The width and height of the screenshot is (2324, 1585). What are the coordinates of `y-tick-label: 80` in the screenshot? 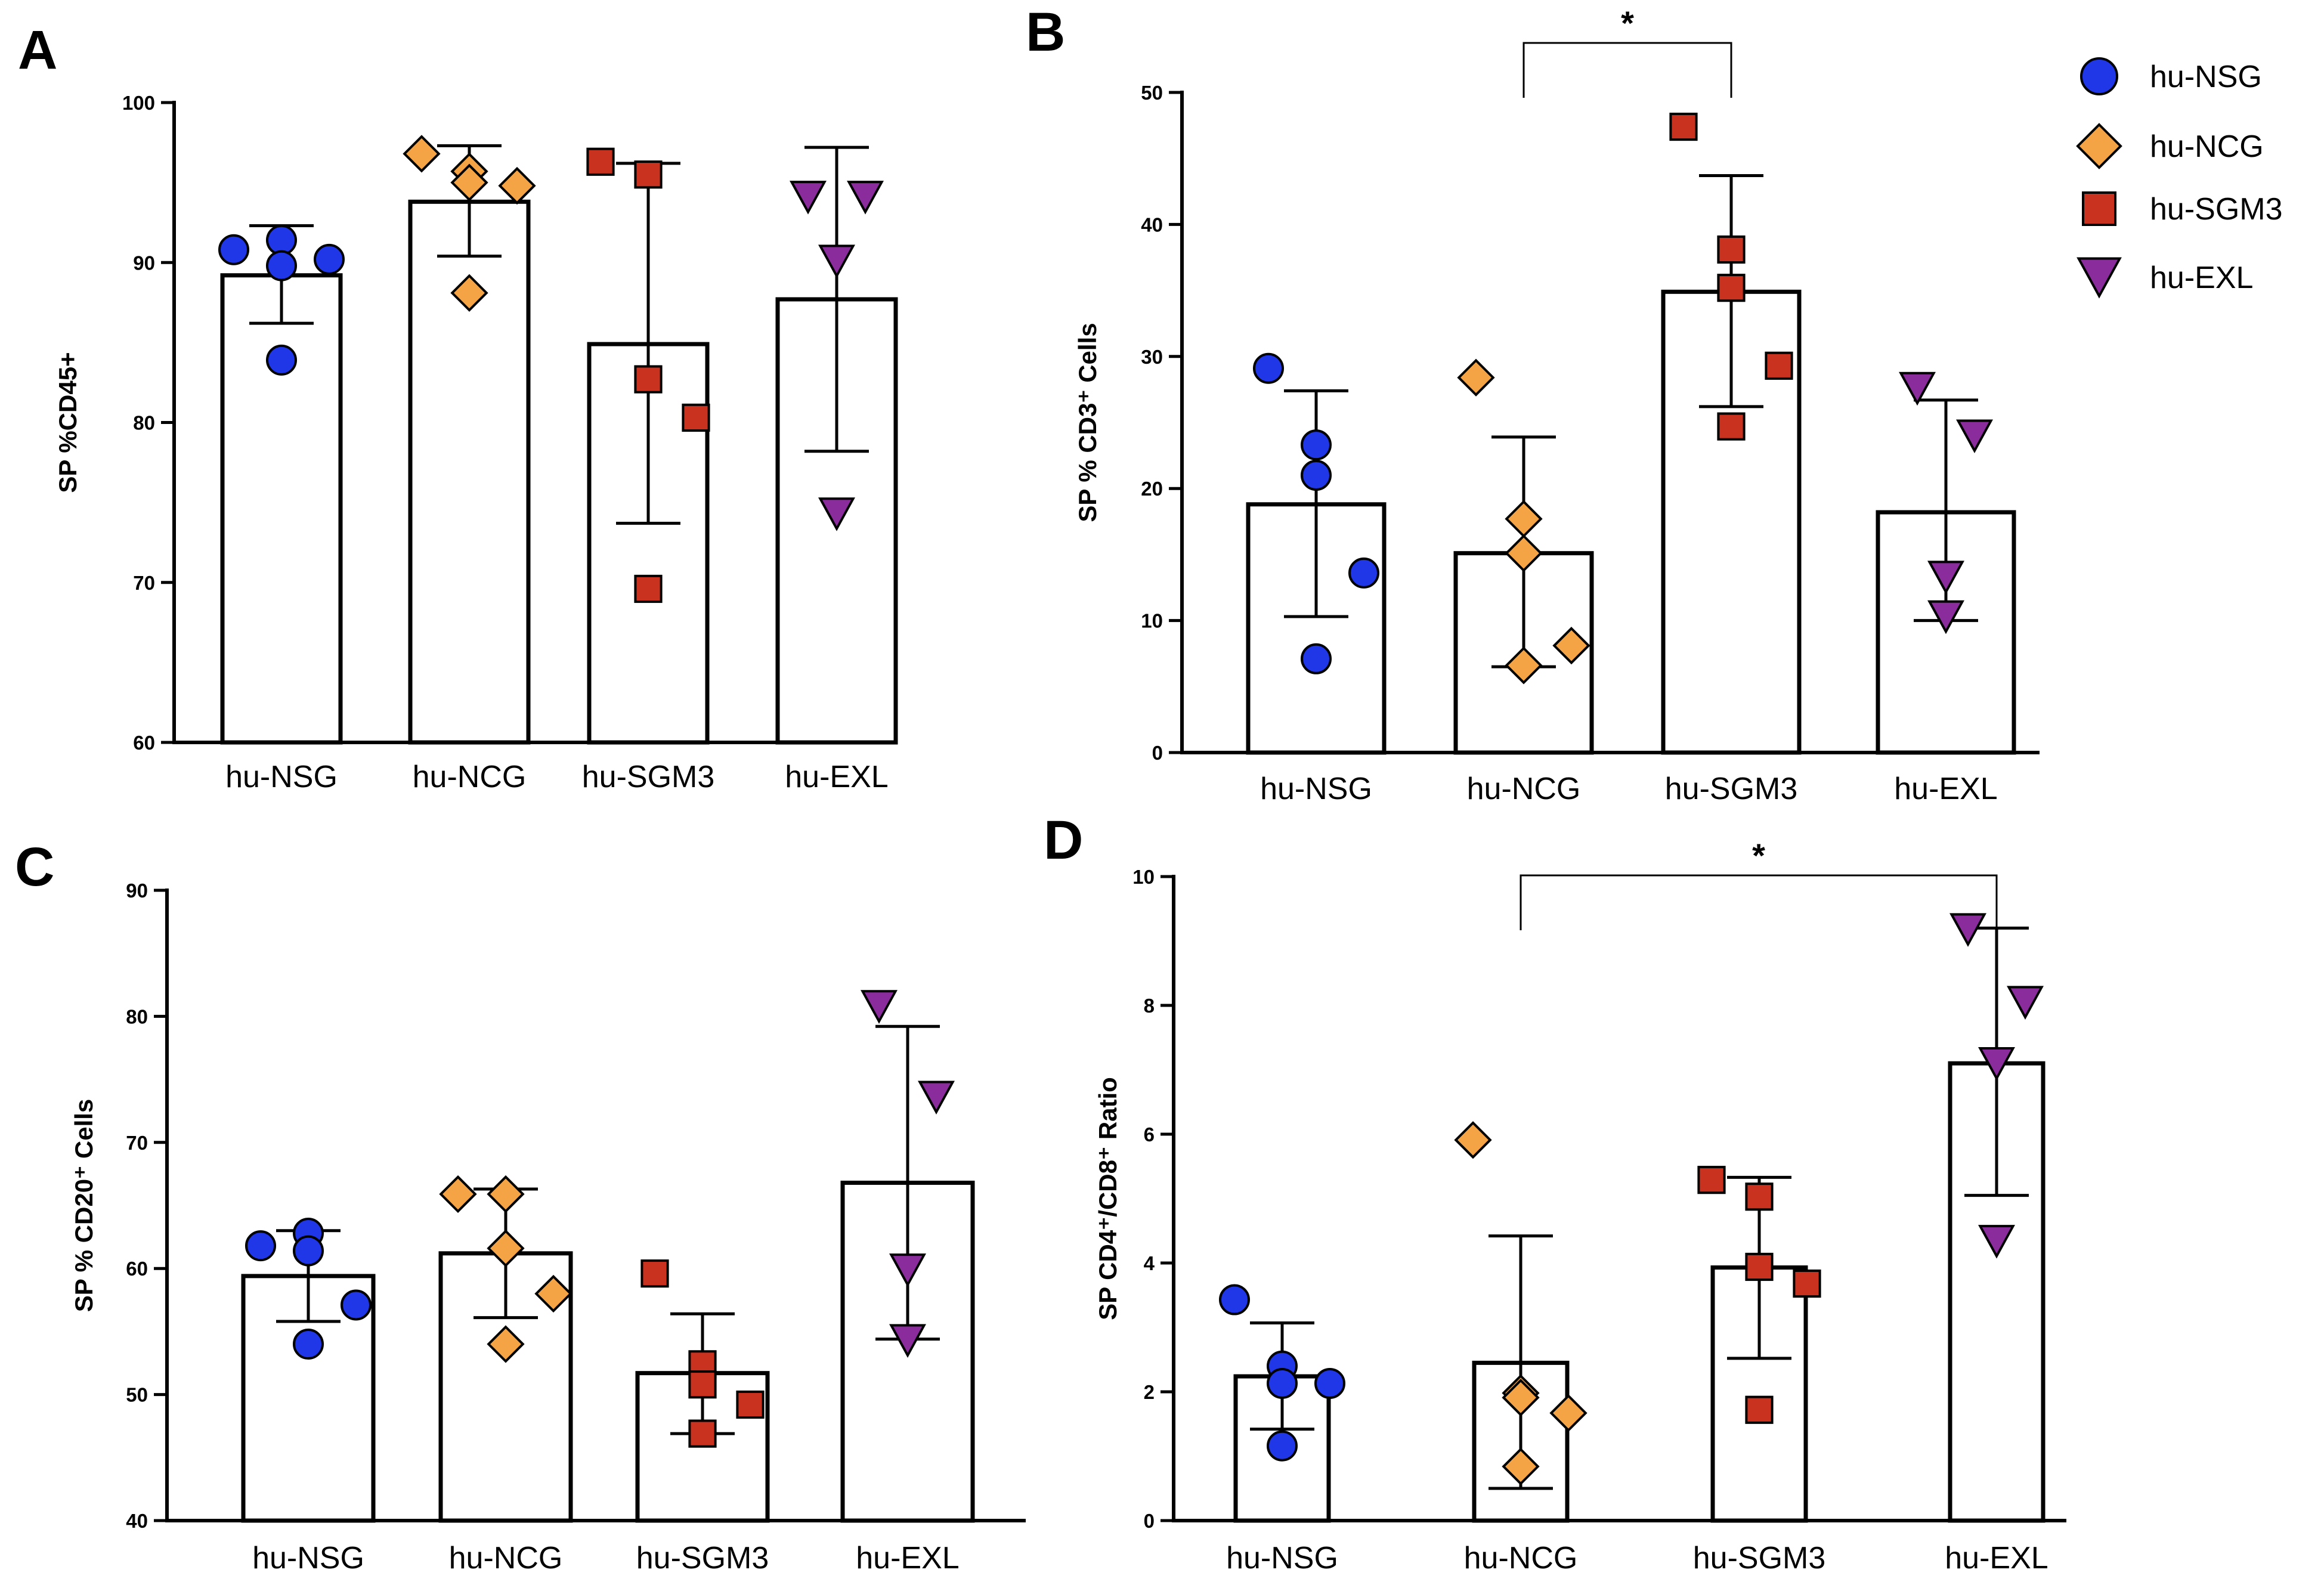 It's located at (137, 1016).